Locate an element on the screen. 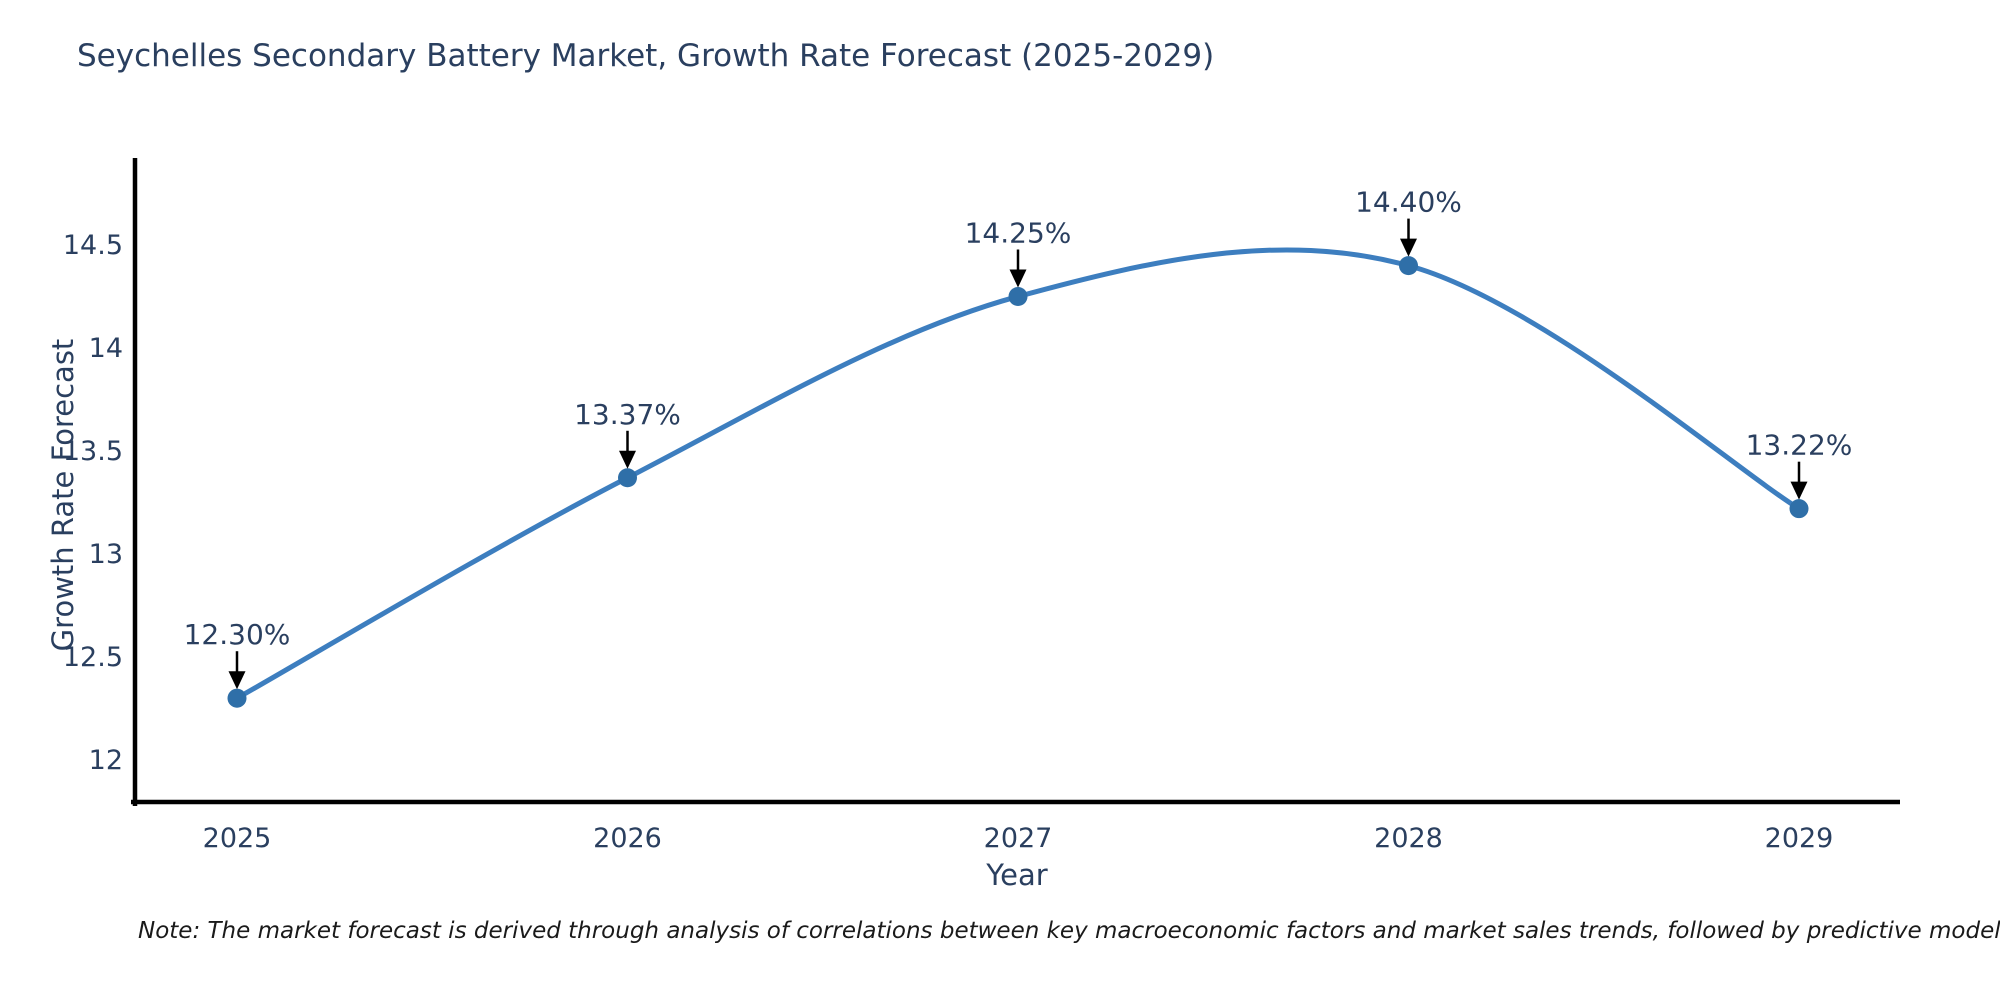 The image size is (2000, 1000). y-tick-label: 13 is located at coordinates (106, 554).